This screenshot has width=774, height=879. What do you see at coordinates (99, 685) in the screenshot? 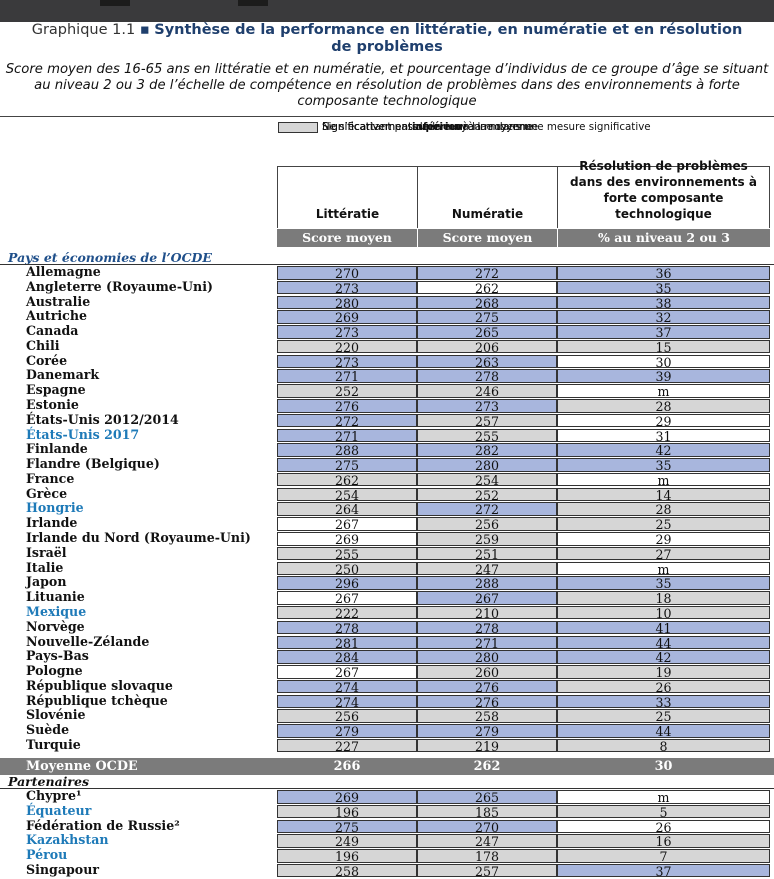
I see `country-name: République slovaque` at bounding box center [99, 685].